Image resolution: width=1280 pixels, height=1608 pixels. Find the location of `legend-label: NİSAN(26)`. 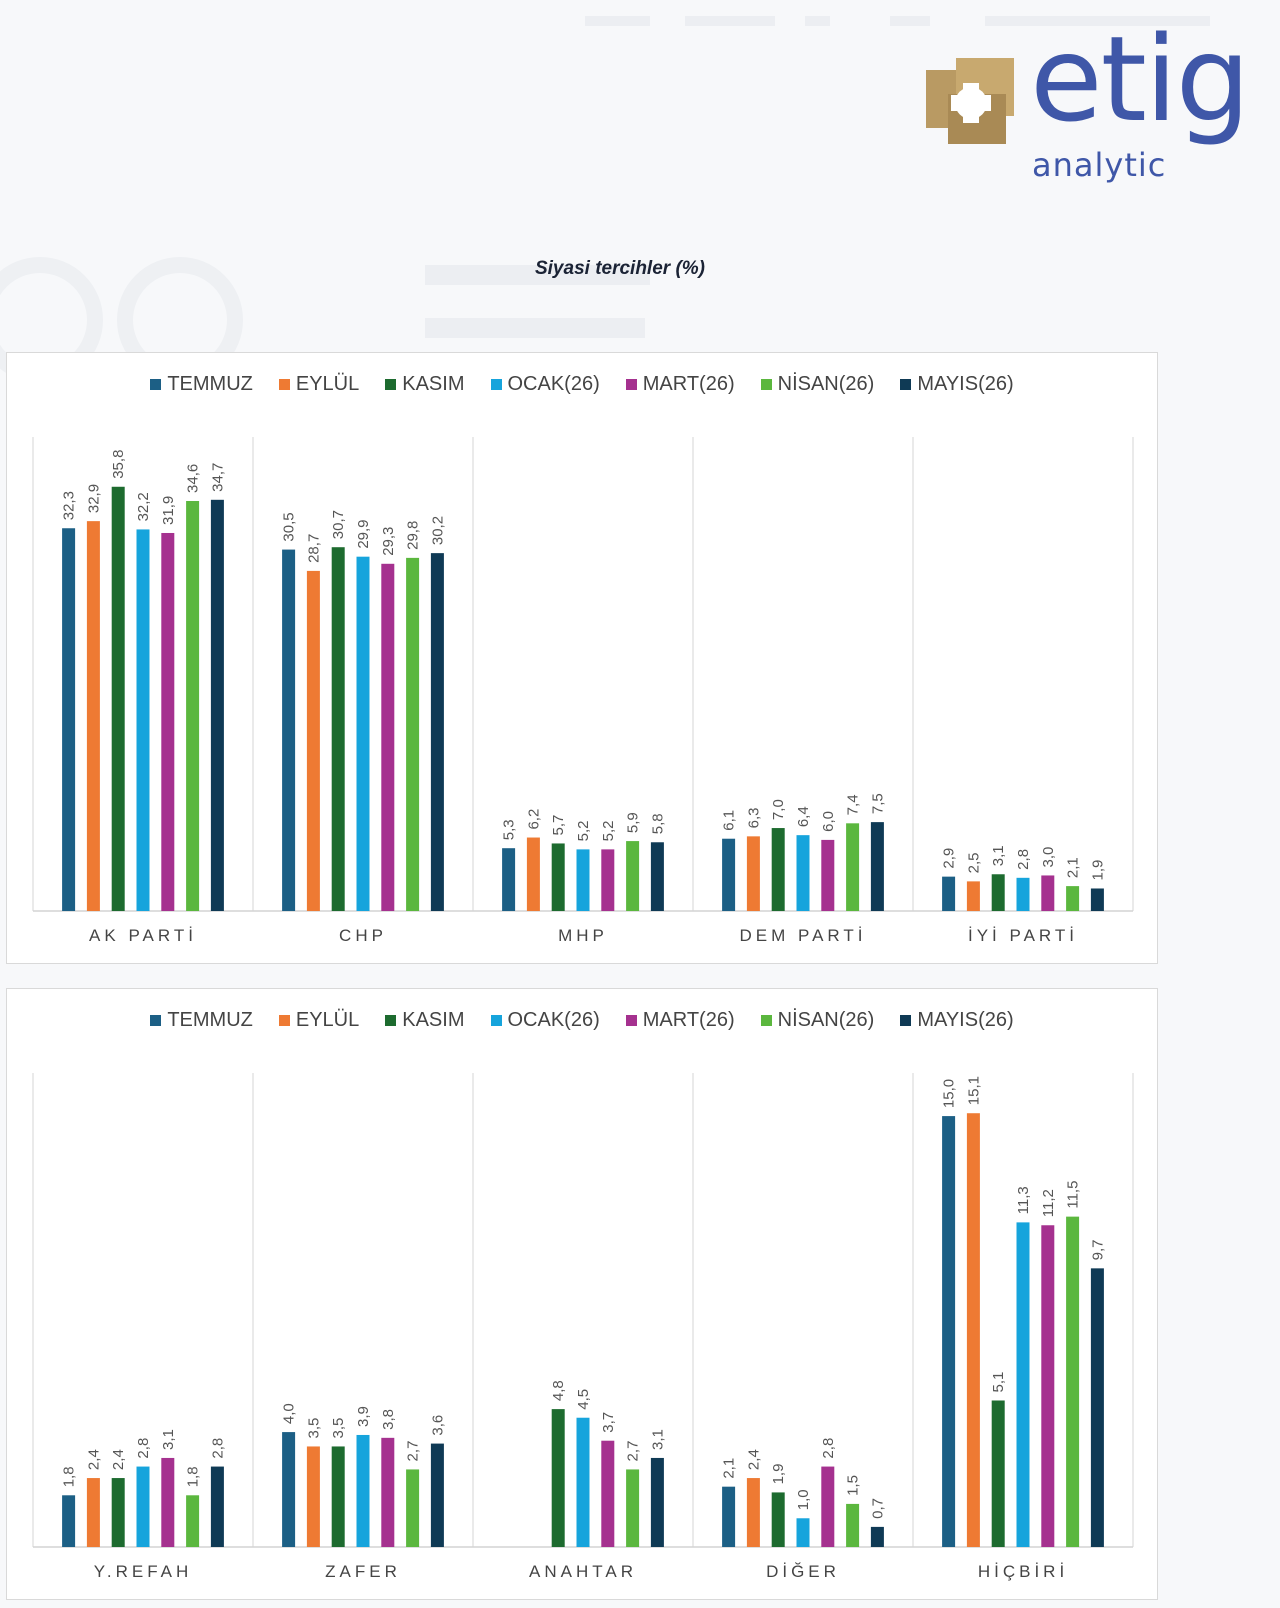

legend-label: NİSAN(26) is located at coordinates (826, 1020).